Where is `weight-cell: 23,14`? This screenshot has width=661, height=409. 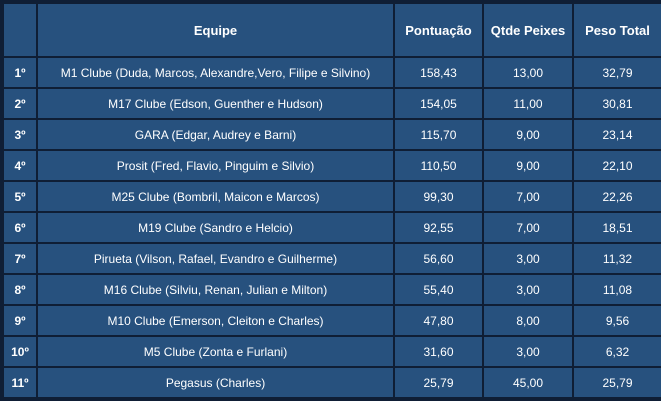
weight-cell: 23,14 is located at coordinates (616, 134).